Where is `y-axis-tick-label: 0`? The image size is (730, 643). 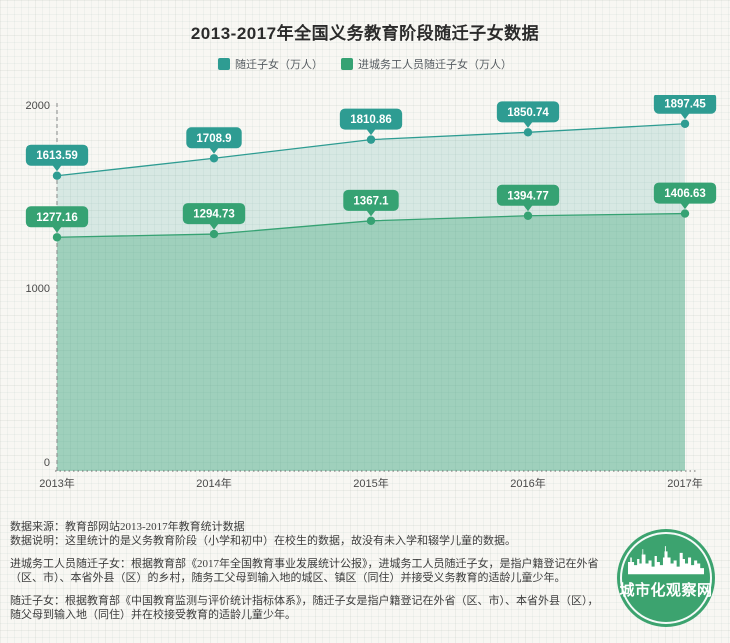
y-axis-tick-label: 0 is located at coordinates (47, 463).